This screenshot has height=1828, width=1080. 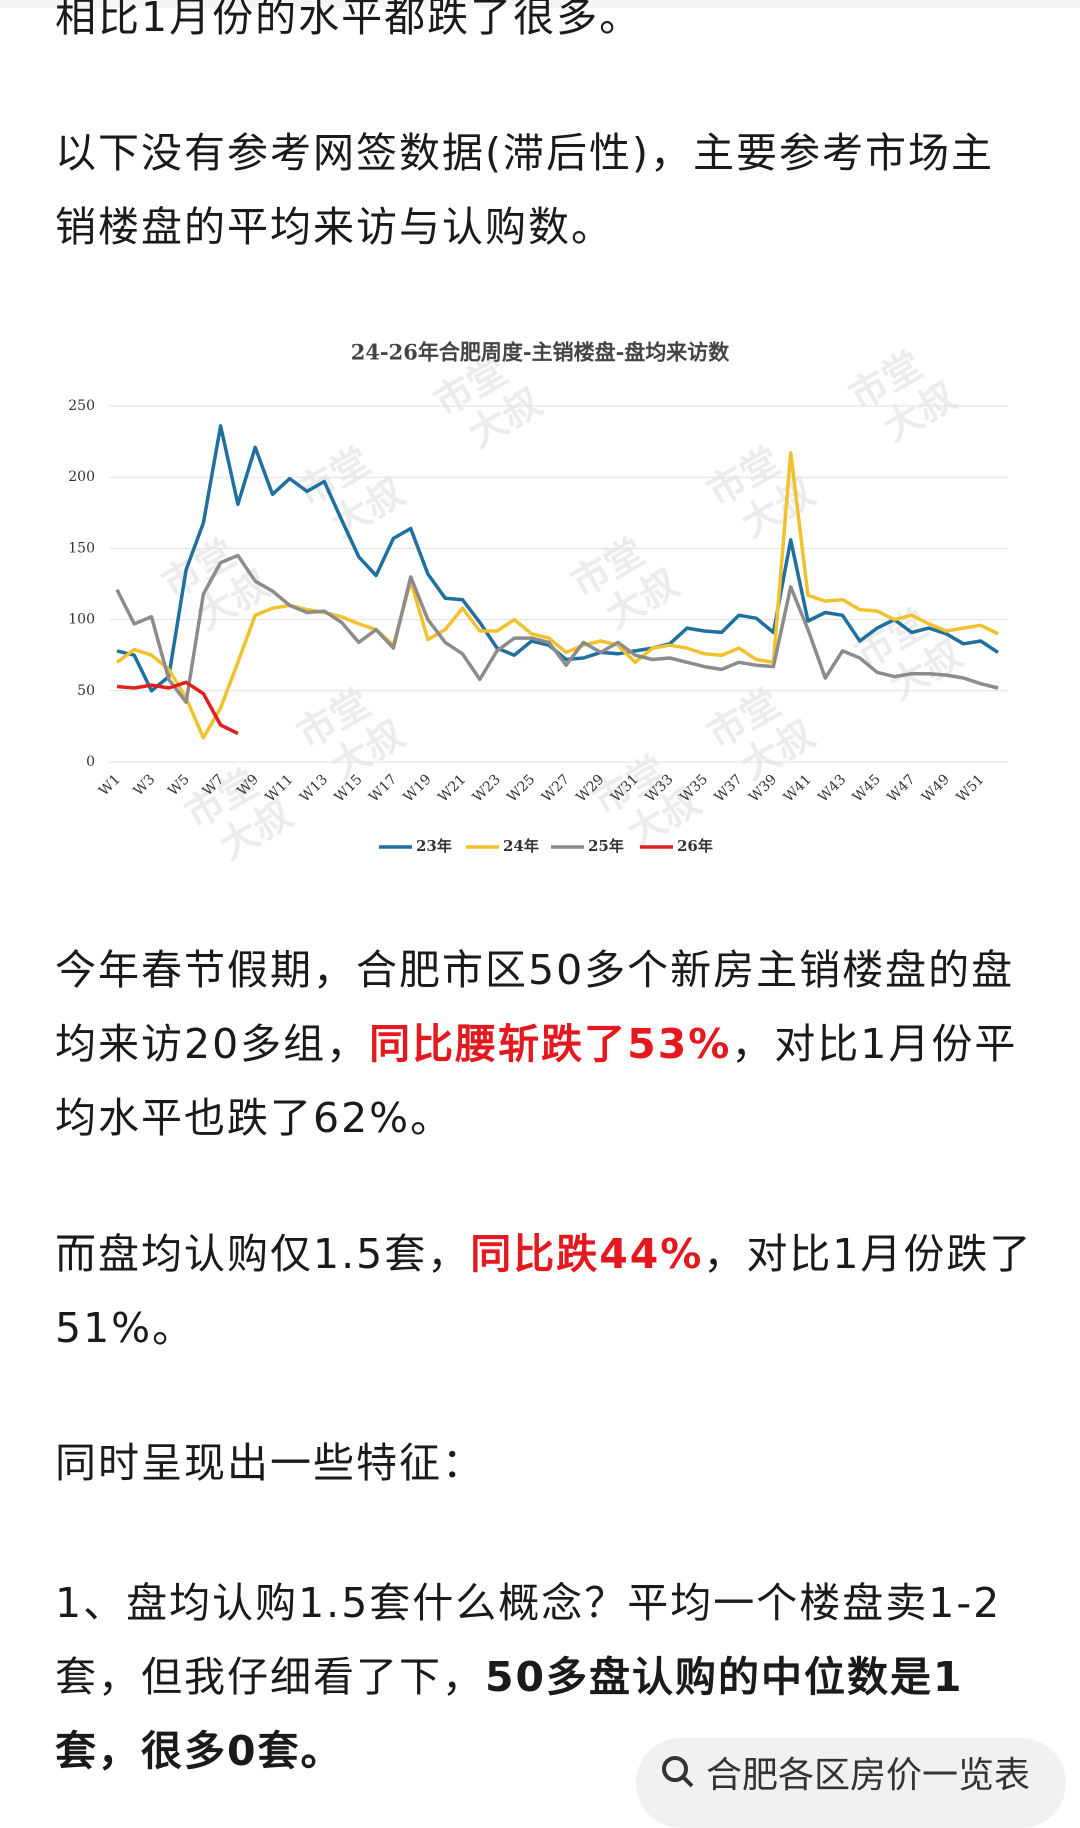 I want to click on y-tick-label: 250, so click(x=81, y=406).